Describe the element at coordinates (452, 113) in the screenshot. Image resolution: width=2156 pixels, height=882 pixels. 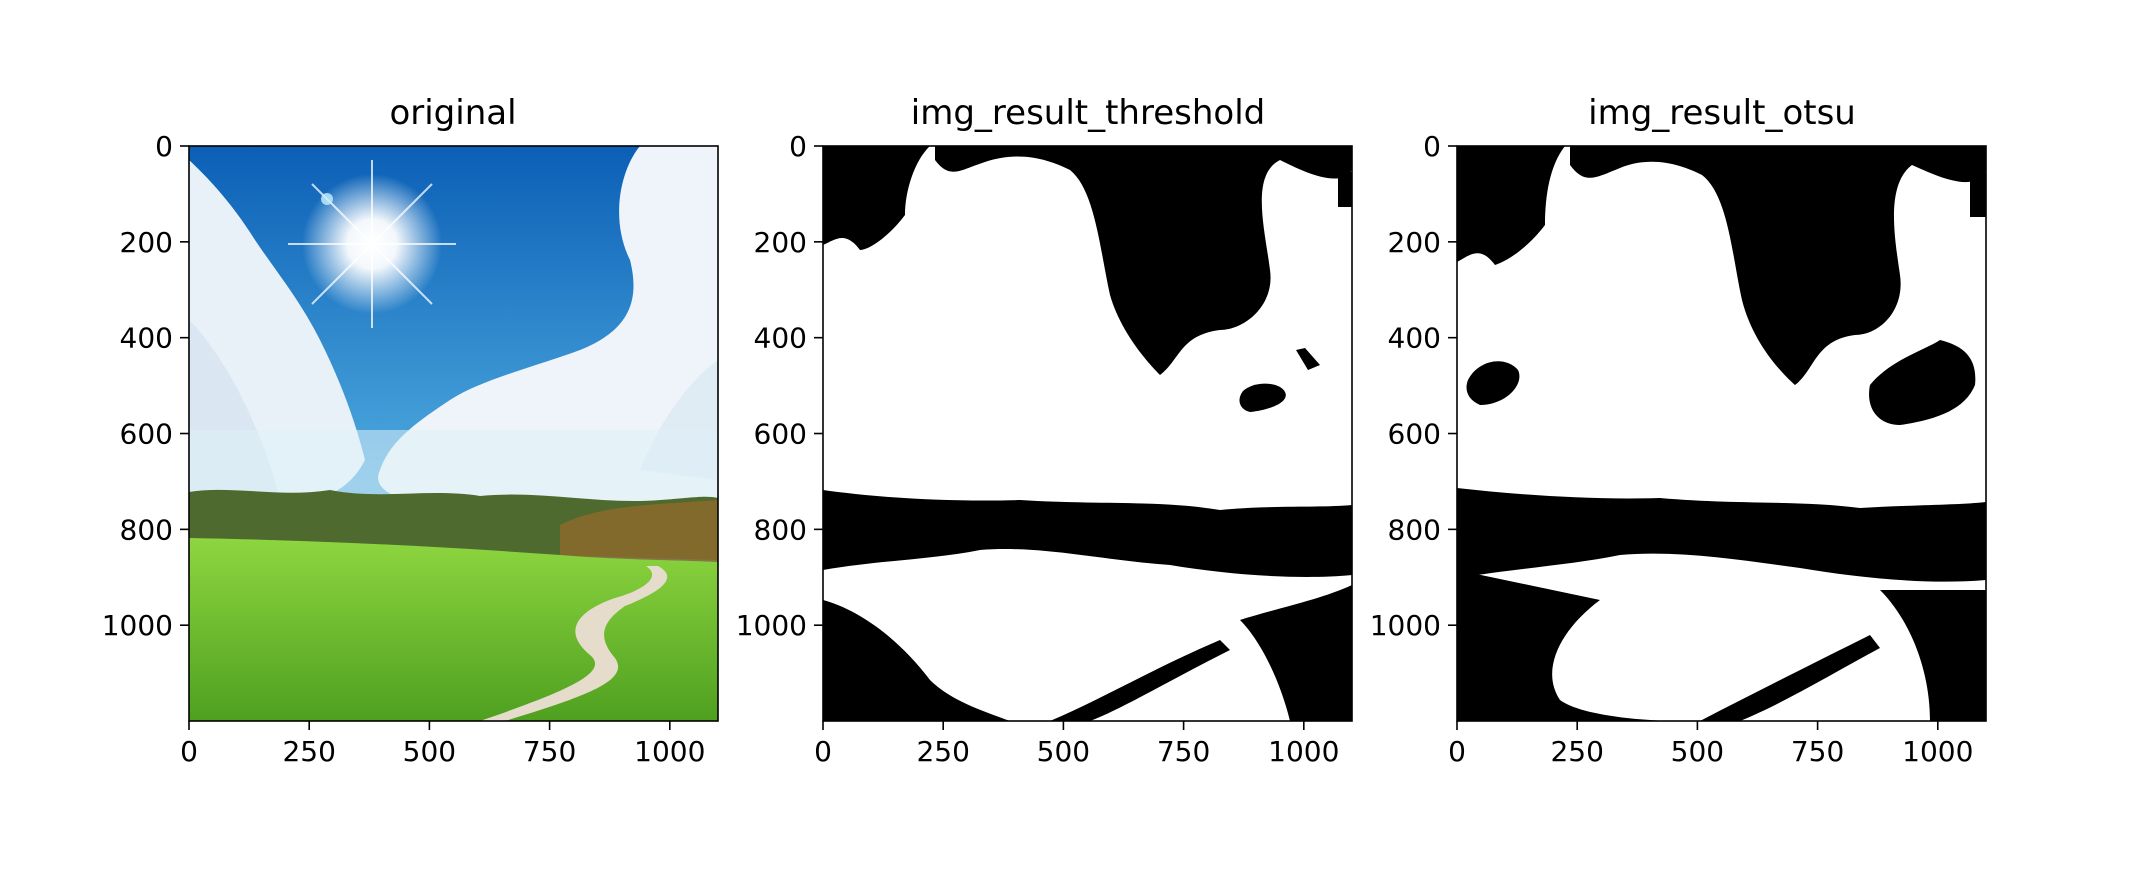
I see `panel-title: original` at that location.